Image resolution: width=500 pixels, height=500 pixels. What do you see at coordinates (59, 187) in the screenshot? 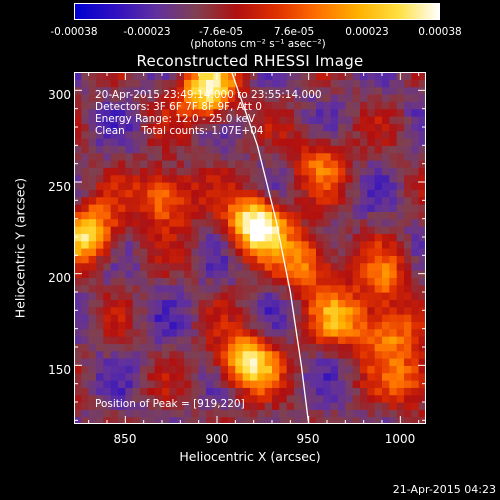
I see `y-tick-label: 250` at bounding box center [59, 187].